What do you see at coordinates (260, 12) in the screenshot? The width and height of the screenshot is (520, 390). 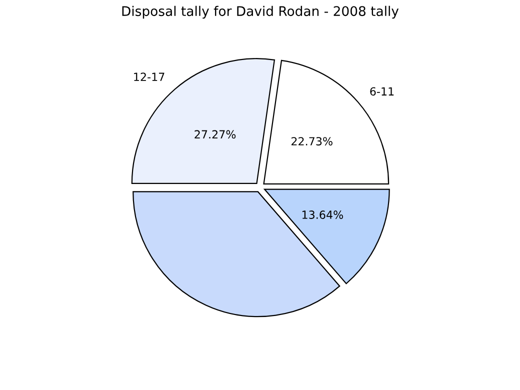 I see `chart-title: Disposal tally for David Rodan - 2008 tally` at bounding box center [260, 12].